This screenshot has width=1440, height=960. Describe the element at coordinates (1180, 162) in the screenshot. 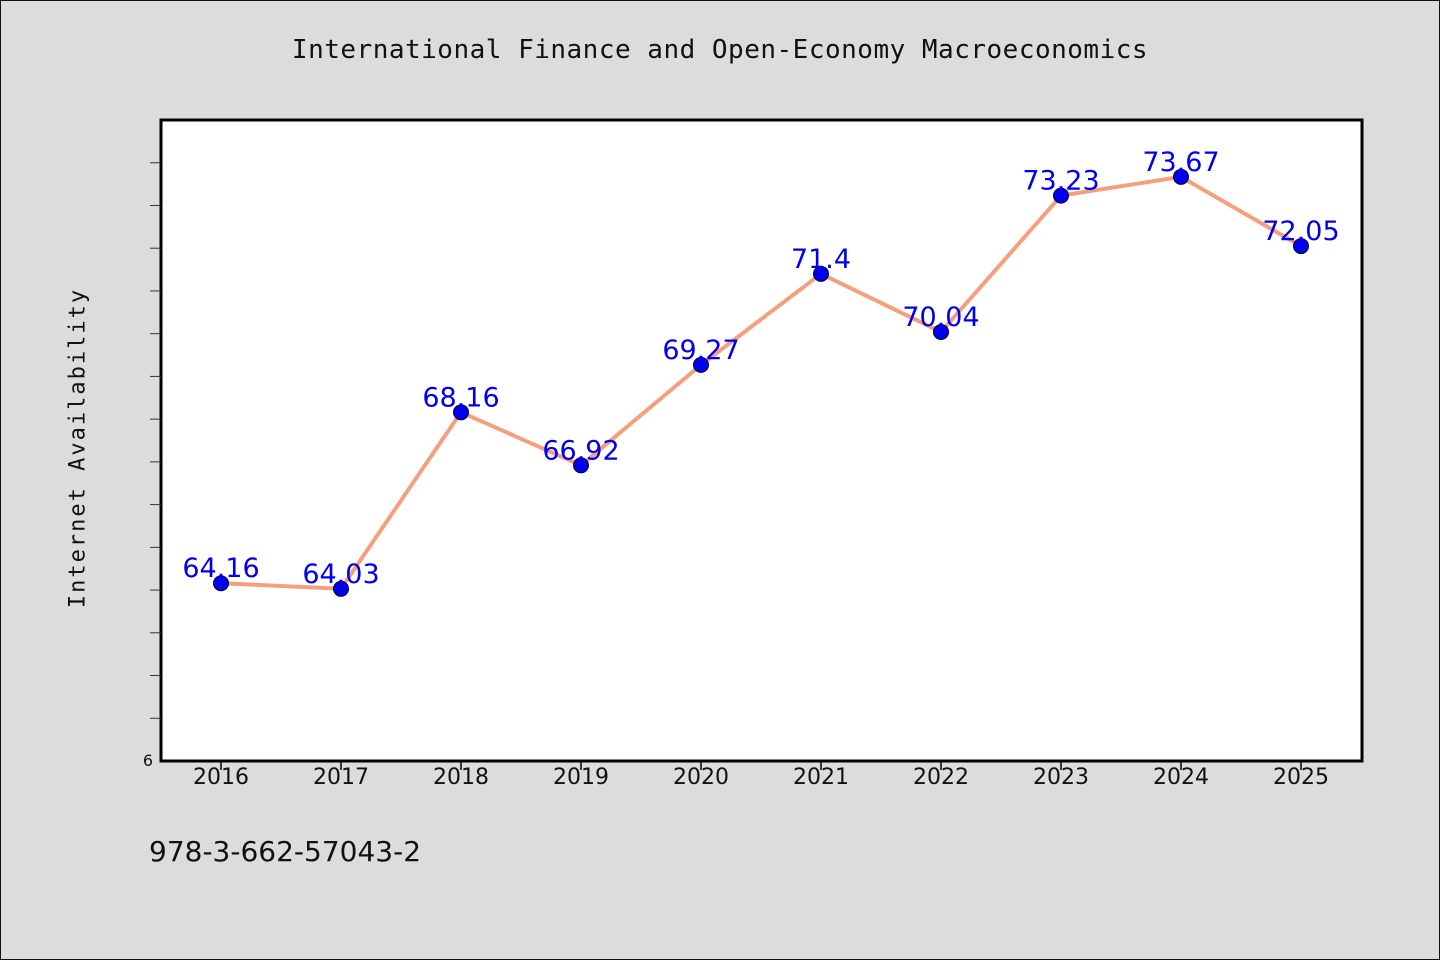

I see `data-label: 73.67` at that location.